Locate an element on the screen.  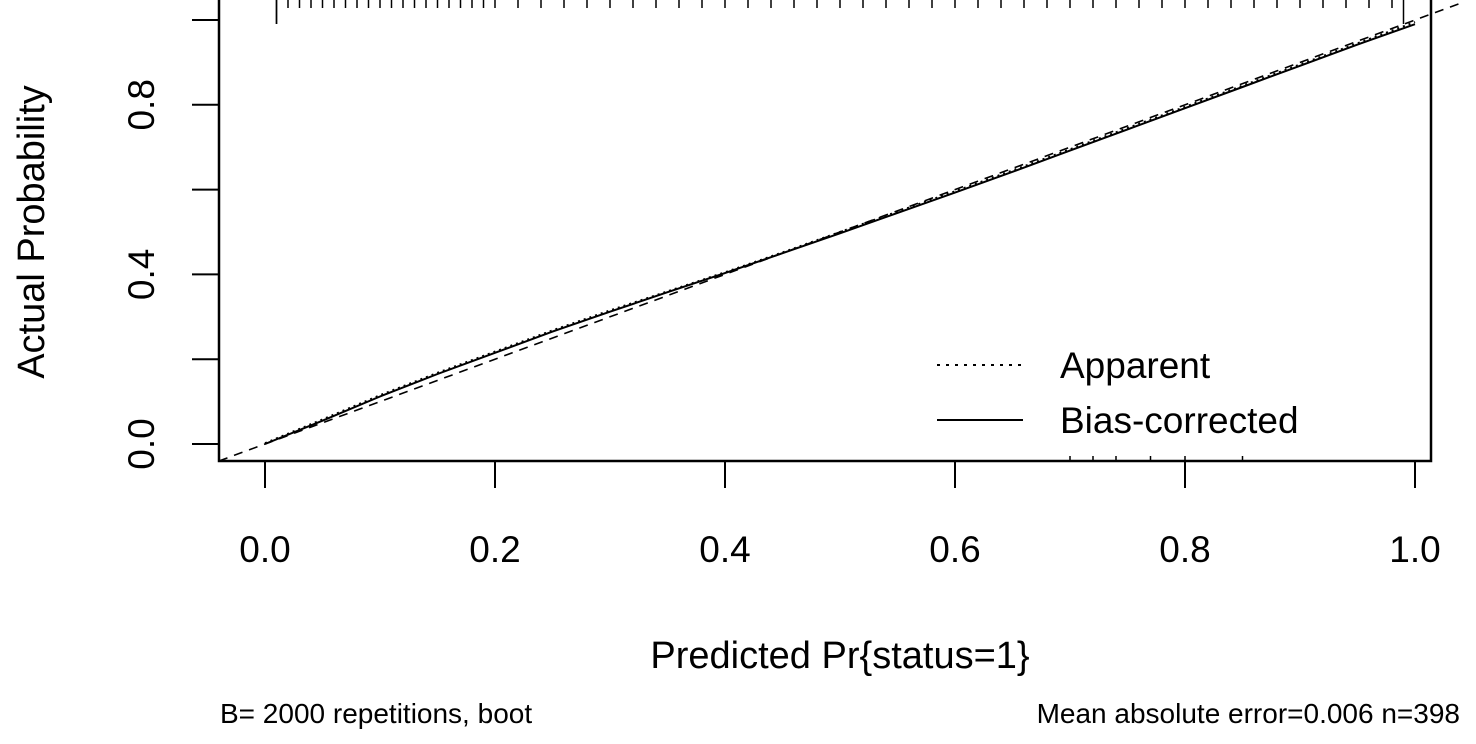
x-axis-title: Predicted Pr{status=1} is located at coordinates (839, 656).